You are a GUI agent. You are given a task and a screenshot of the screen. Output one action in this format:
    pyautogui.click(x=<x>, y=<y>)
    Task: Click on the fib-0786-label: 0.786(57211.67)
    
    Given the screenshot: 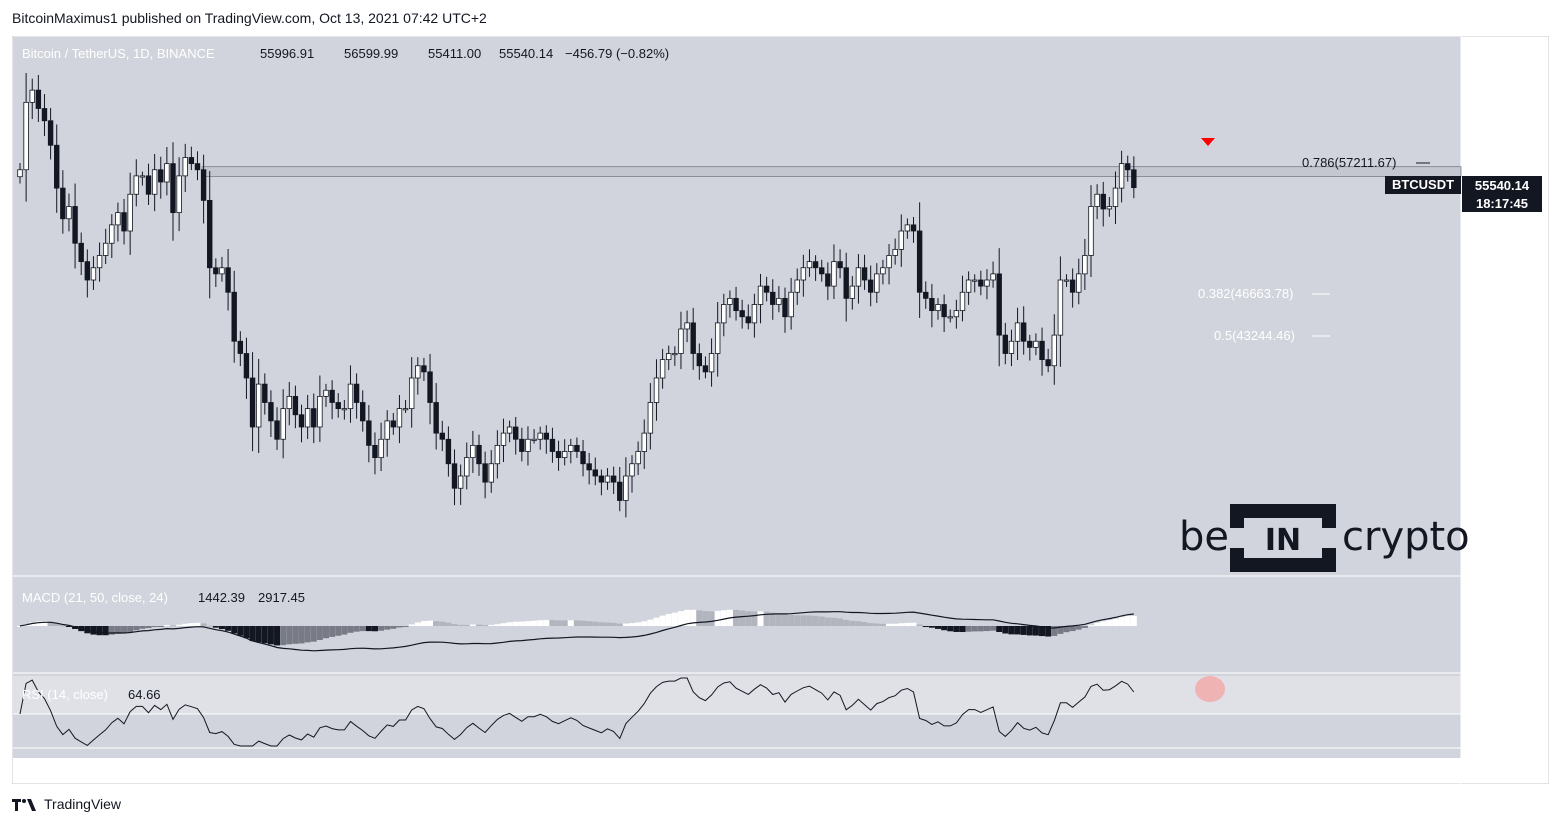 What is the action you would take?
    pyautogui.click(x=1349, y=162)
    